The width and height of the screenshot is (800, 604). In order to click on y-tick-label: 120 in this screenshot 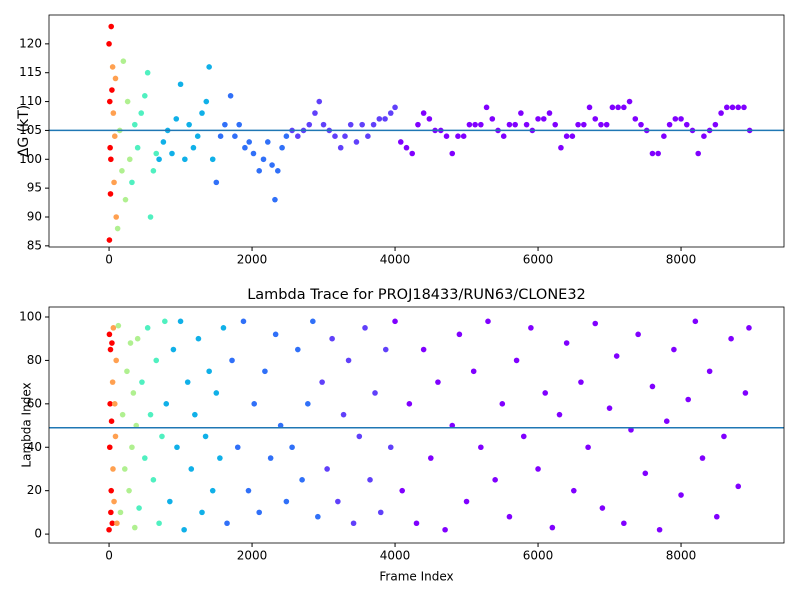, I will do `click(30, 43)`.